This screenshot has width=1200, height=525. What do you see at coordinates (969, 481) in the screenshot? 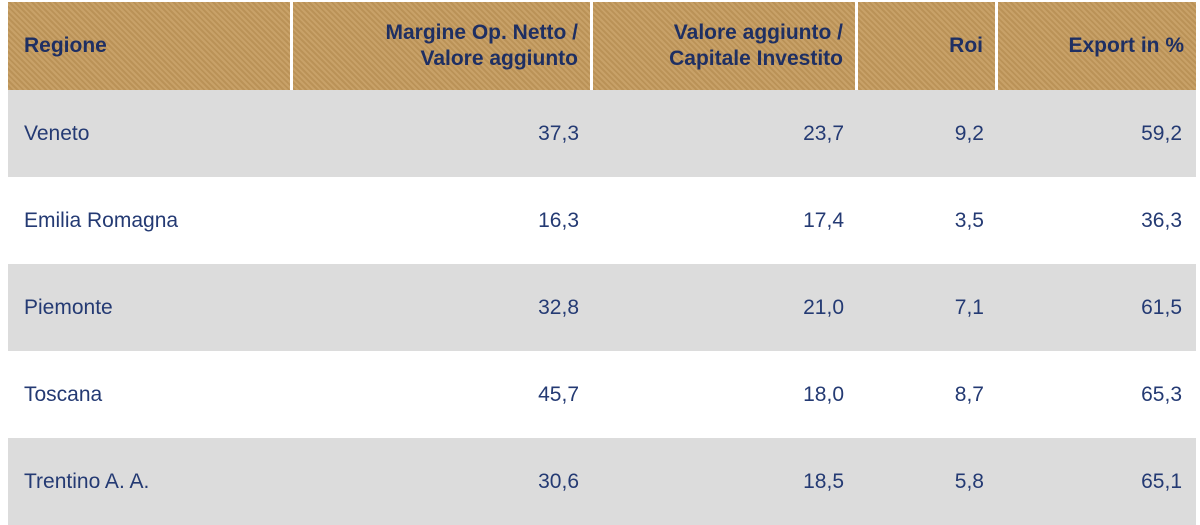
I see `table-cell-value: 5,8` at bounding box center [969, 481].